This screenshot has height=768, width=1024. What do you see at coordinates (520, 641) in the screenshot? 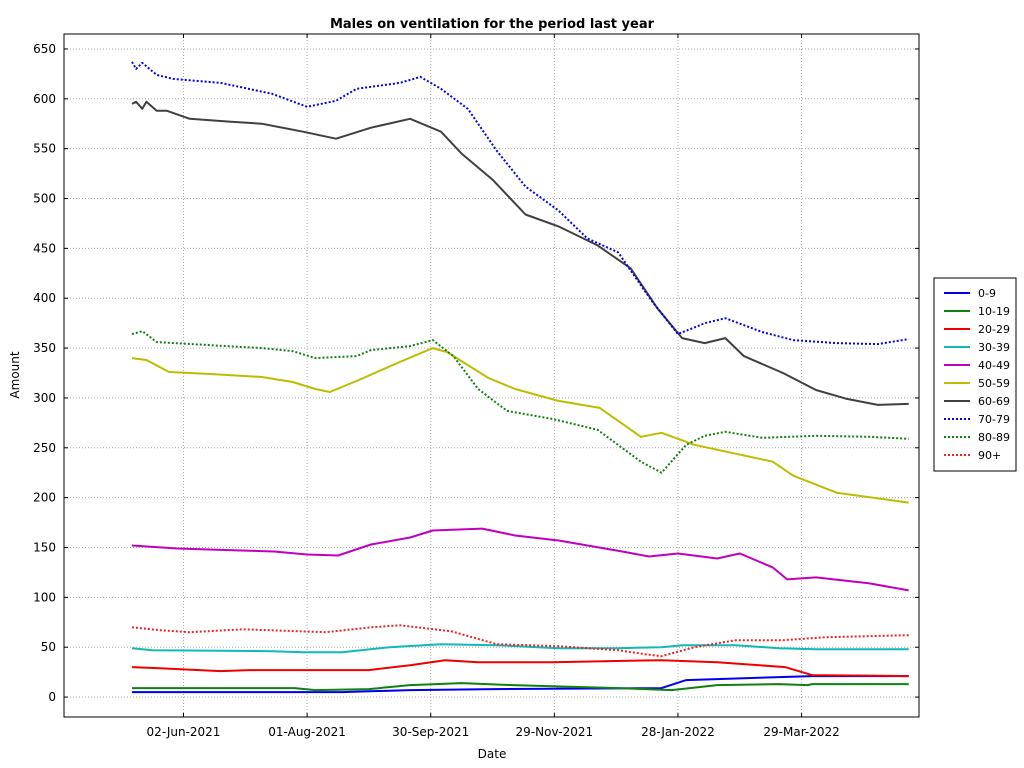
I see `series-line-90+` at bounding box center [520, 641].